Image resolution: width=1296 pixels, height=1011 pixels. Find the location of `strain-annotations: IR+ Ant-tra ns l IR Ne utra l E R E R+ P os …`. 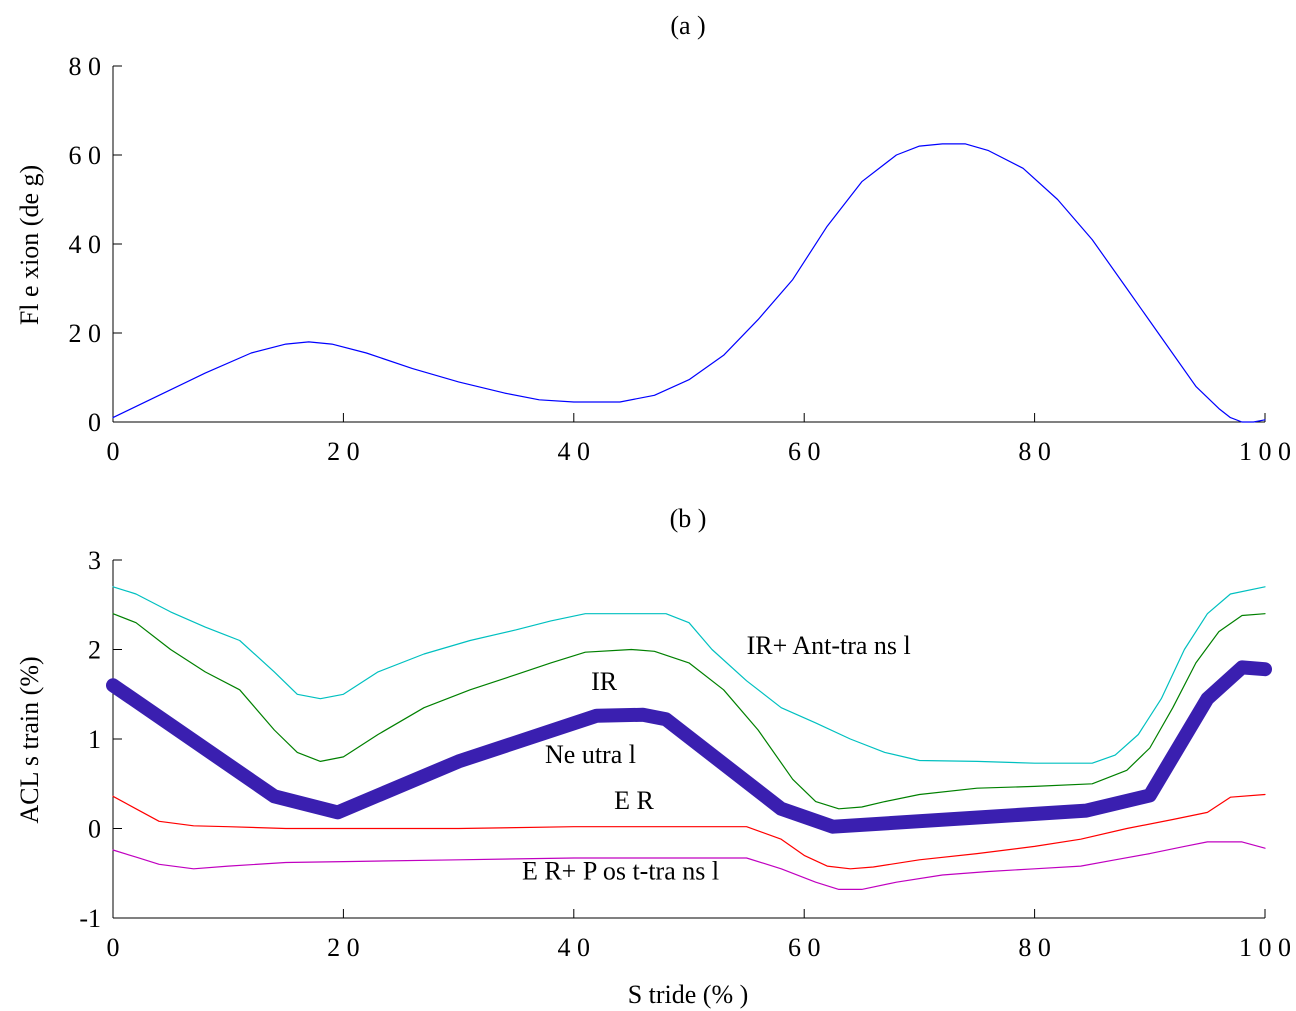

strain-annotations: IR+ Ant-tra ns l IR Ne utra l E R E R+ P os … is located at coordinates (716, 758).